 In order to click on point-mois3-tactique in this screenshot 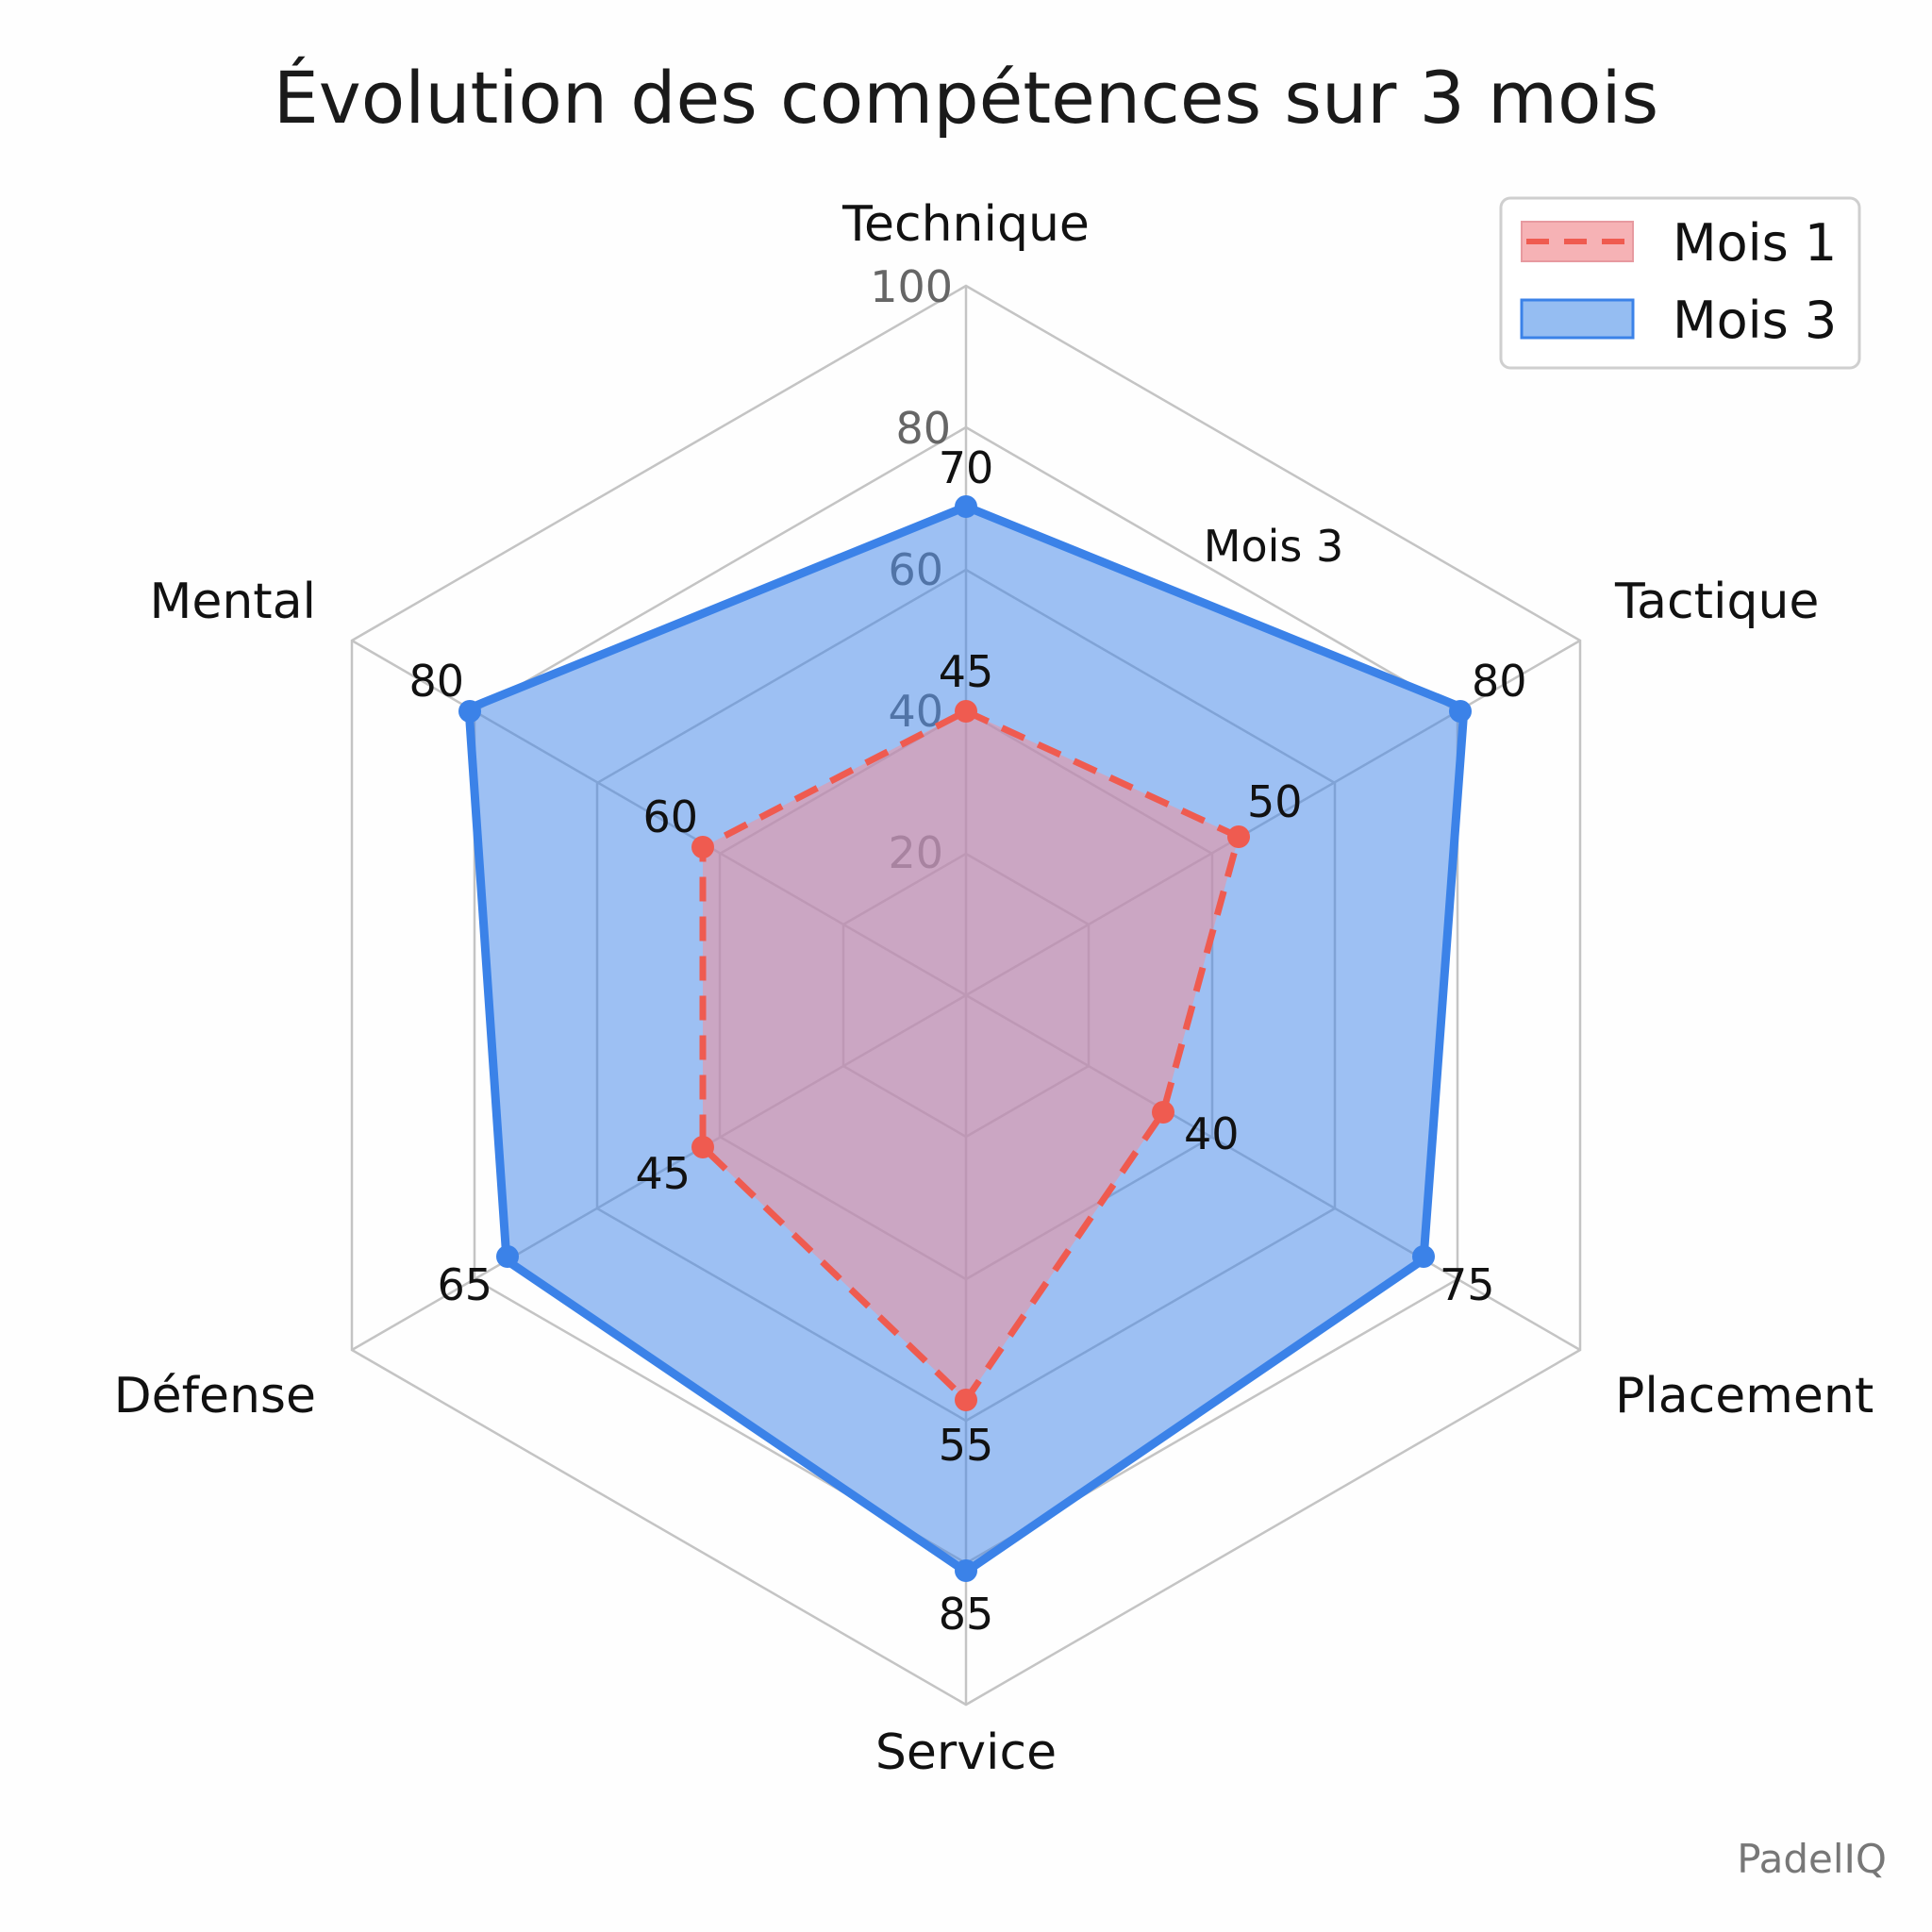, I will do `click(1461, 712)`.